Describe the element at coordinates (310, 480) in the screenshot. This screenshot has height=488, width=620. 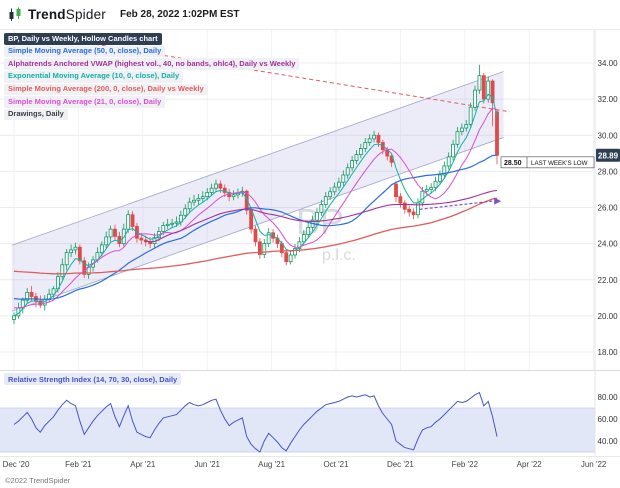
I see `footer: ©2022 TrendSpider` at that location.